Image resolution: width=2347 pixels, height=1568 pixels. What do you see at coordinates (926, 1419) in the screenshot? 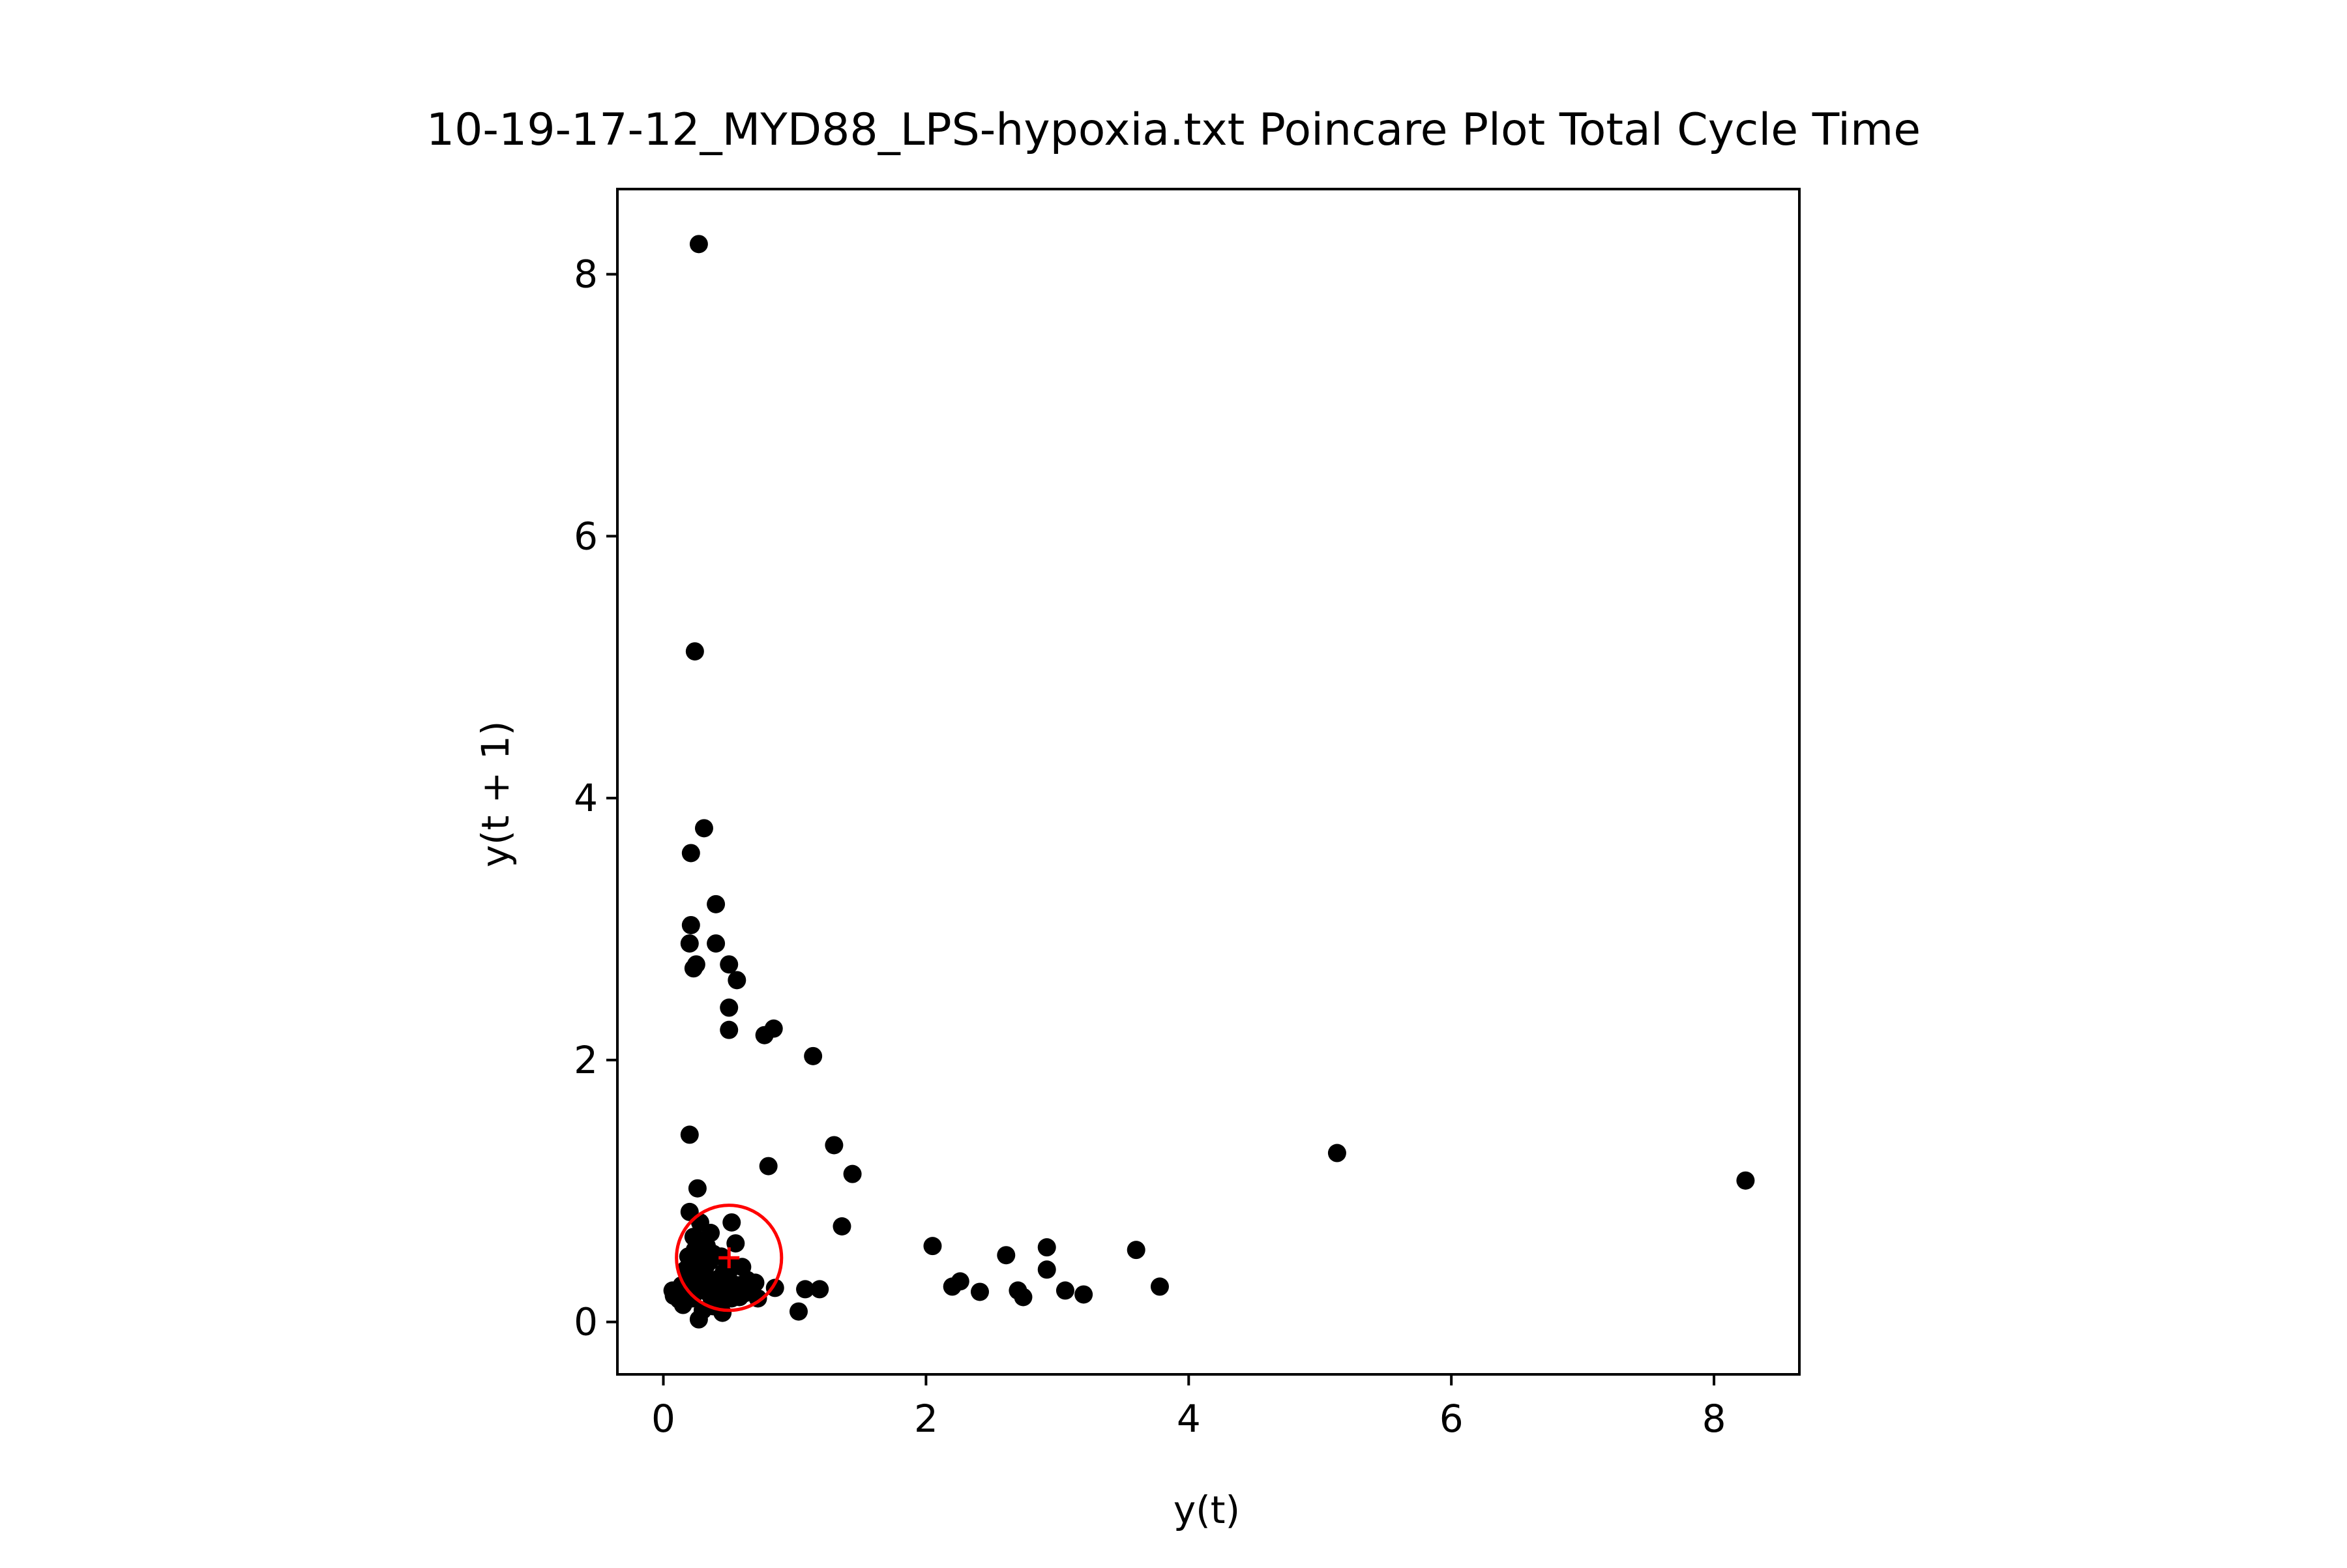
I see `x-tick-label: 2` at bounding box center [926, 1419].